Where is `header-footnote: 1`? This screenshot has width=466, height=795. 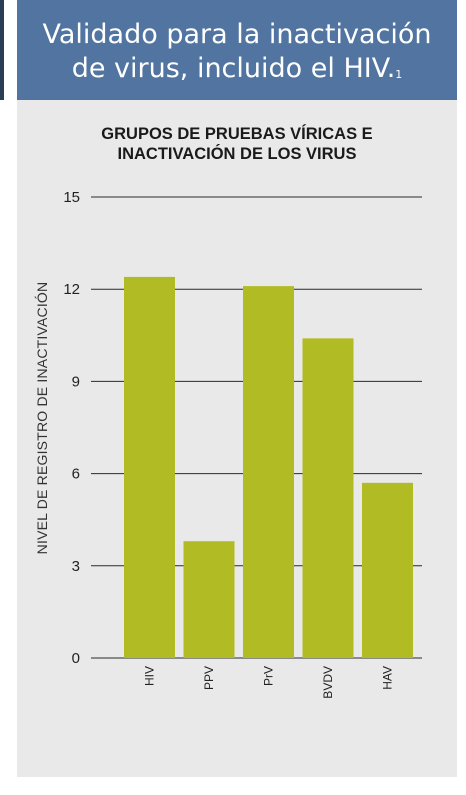
header-footnote: 1 is located at coordinates (399, 74).